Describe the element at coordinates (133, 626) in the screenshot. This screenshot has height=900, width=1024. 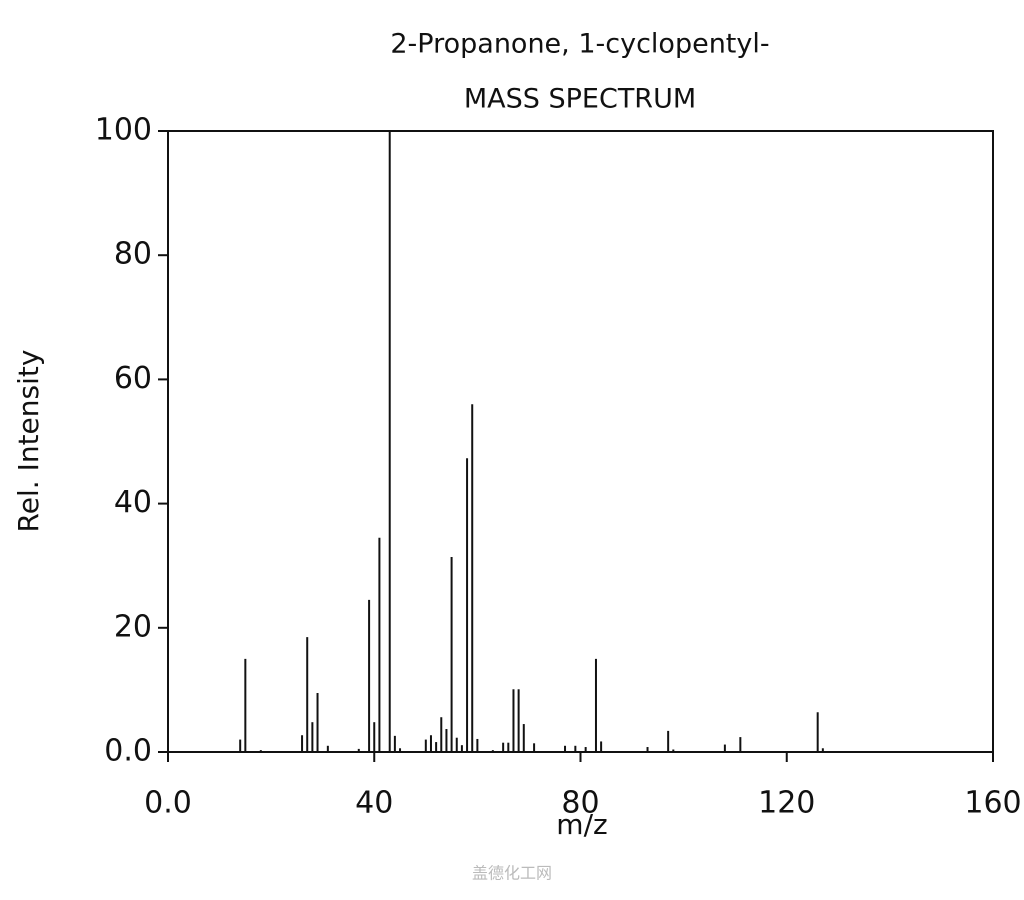
I see `y-tick-label: 20` at that location.